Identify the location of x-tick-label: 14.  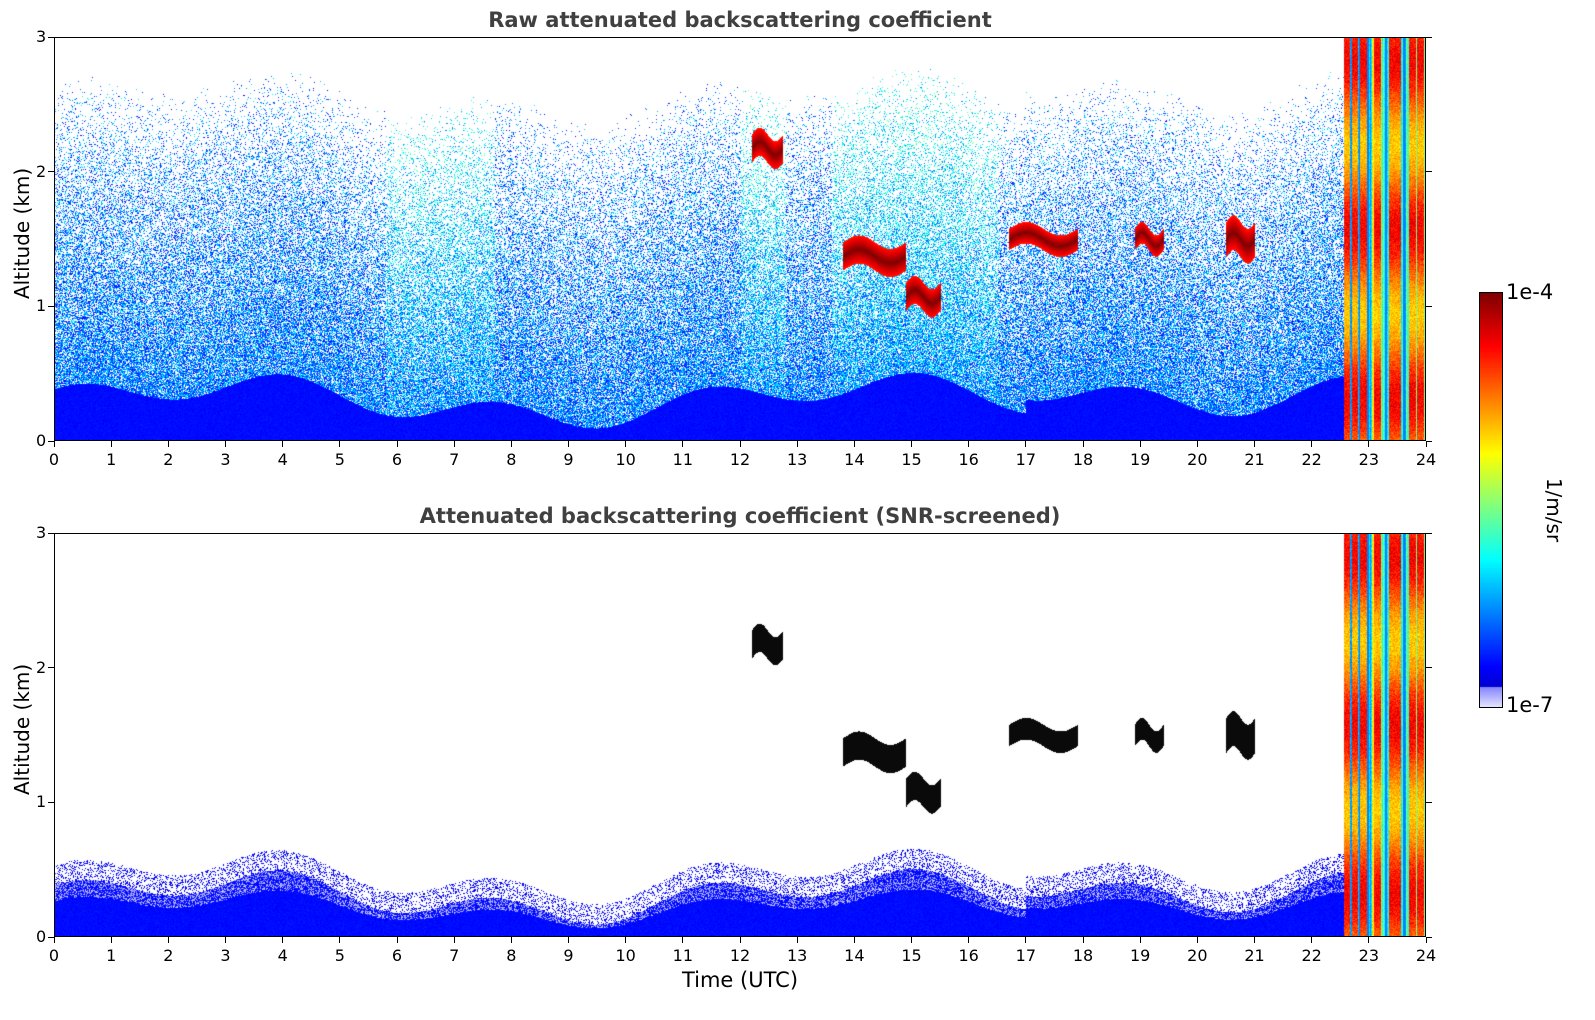
(854, 955).